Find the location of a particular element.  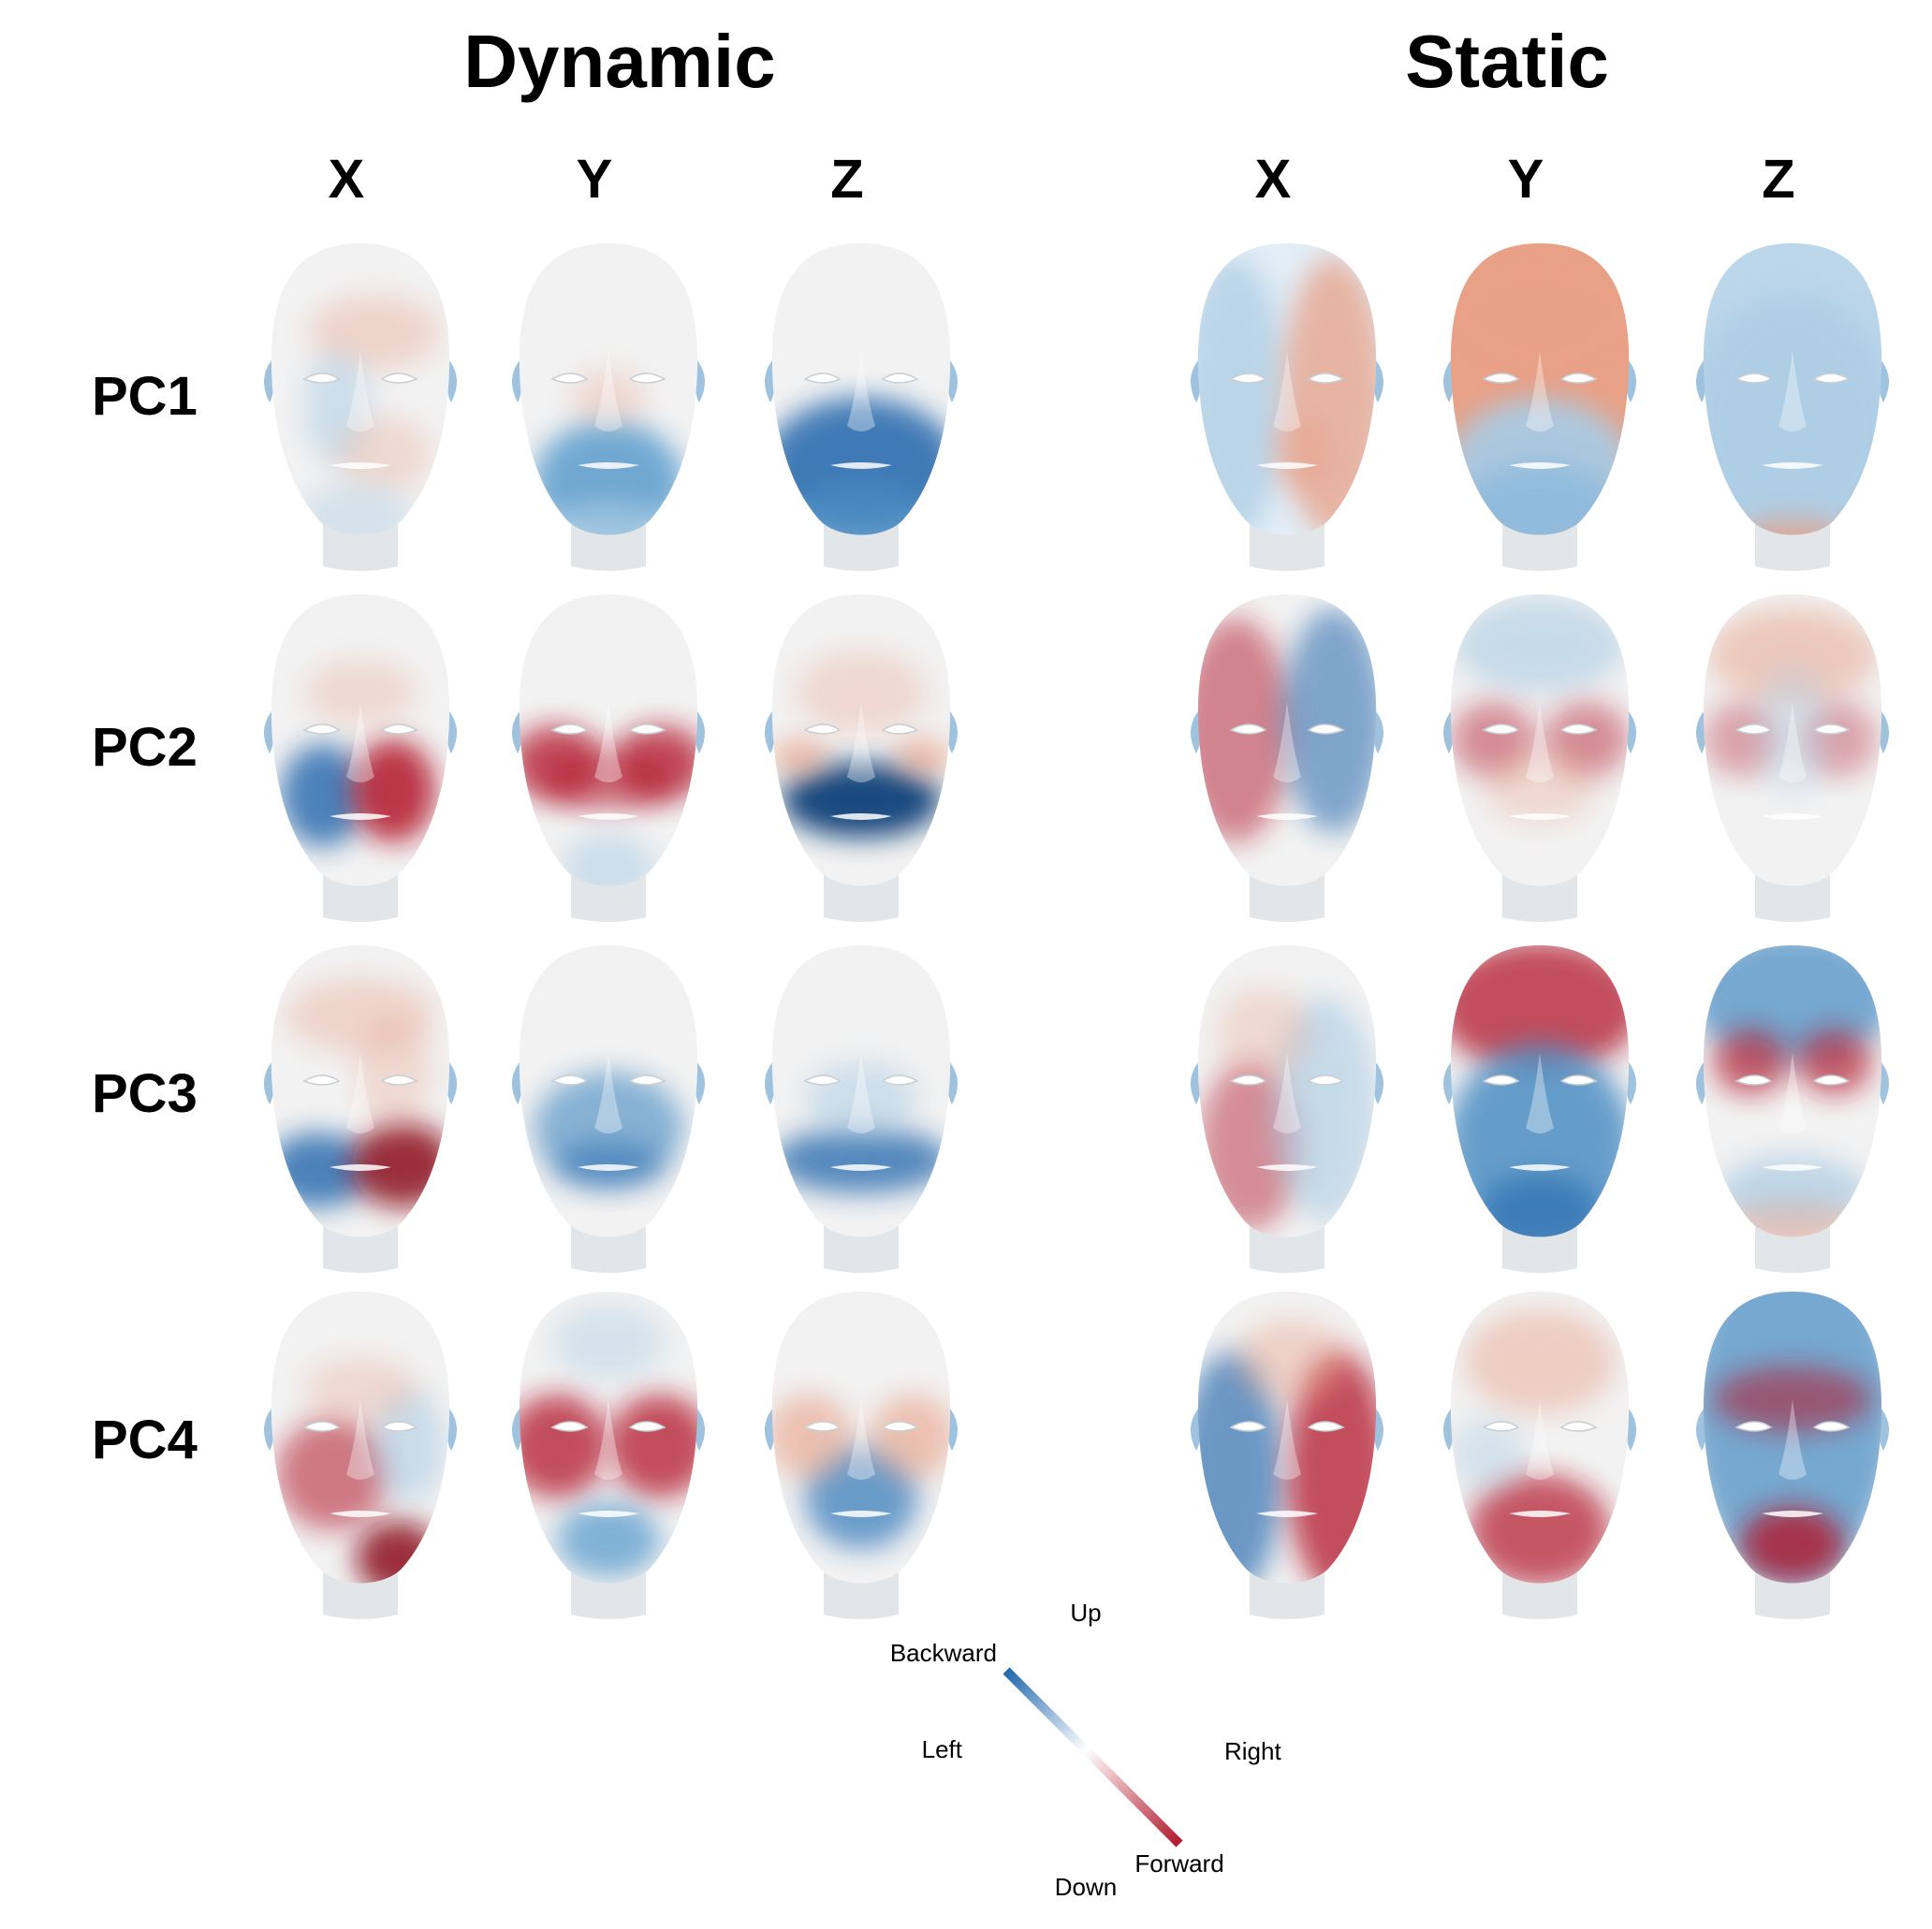

face-map-static-x-pc3 is located at coordinates (1287, 1110).